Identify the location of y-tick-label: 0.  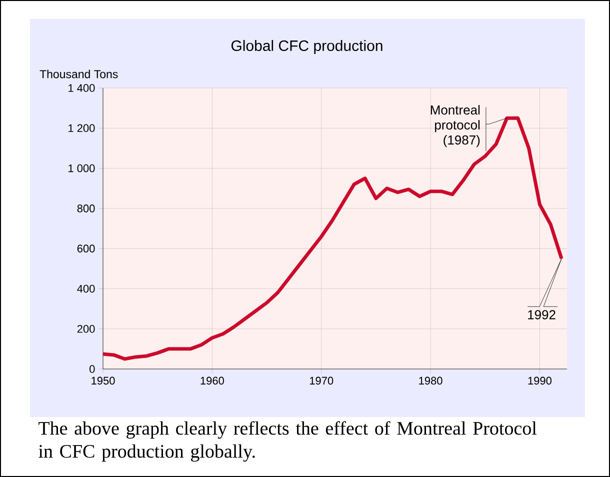
(92, 369).